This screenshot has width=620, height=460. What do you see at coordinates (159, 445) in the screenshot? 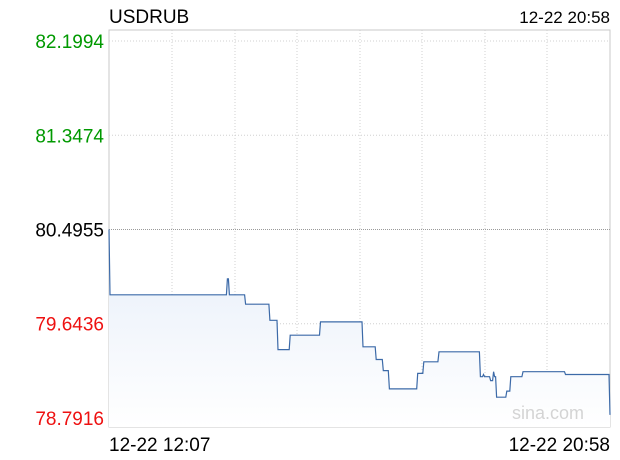
I see `x-tick-label-start: 12-22 12:07` at bounding box center [159, 445].